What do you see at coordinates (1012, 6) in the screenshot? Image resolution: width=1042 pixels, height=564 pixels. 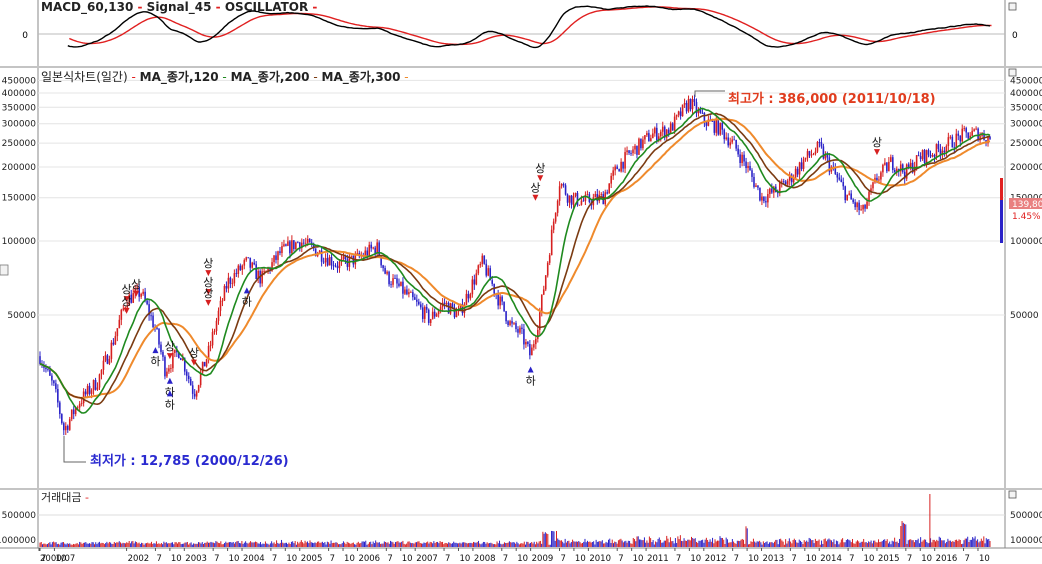 I see `macd-panel-menu-button` at bounding box center [1012, 6].